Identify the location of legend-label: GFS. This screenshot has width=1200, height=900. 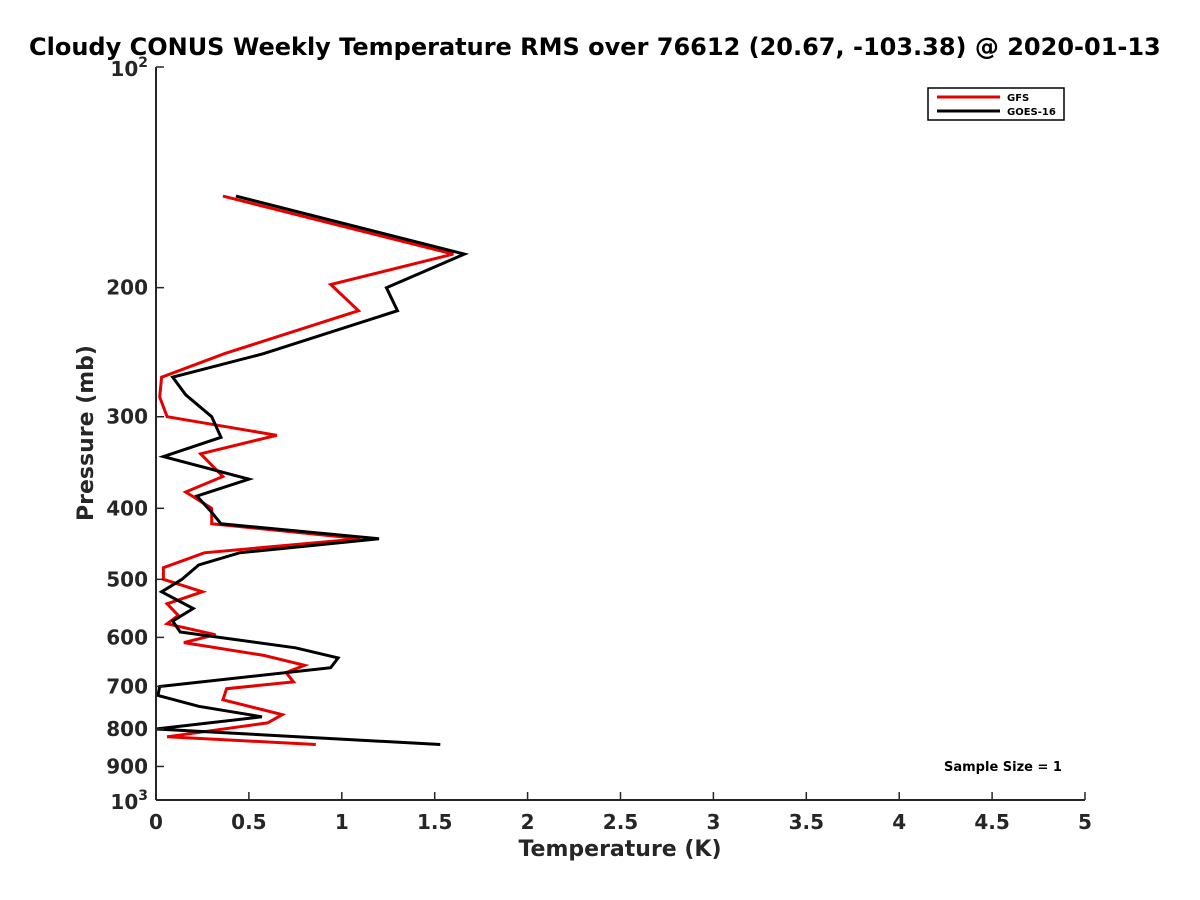
(1018, 98).